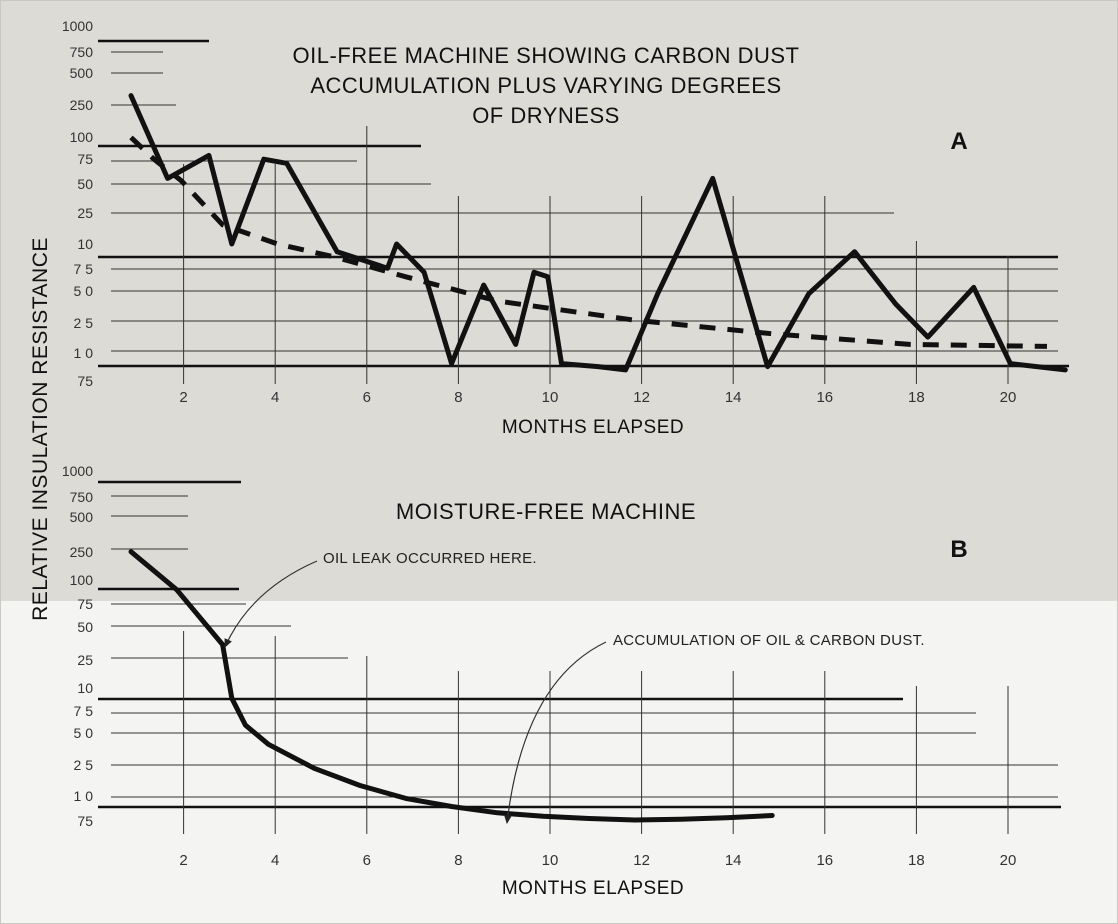 Image resolution: width=1118 pixels, height=924 pixels. I want to click on panel-b-x-tick-label: 2, so click(183, 860).